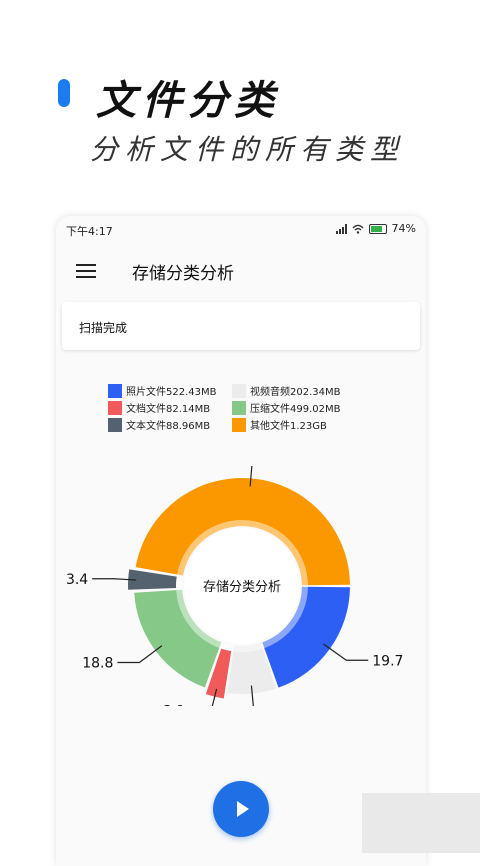 The height and width of the screenshot is (866, 480). I want to click on data-label: 47.4, so click(293, 466).